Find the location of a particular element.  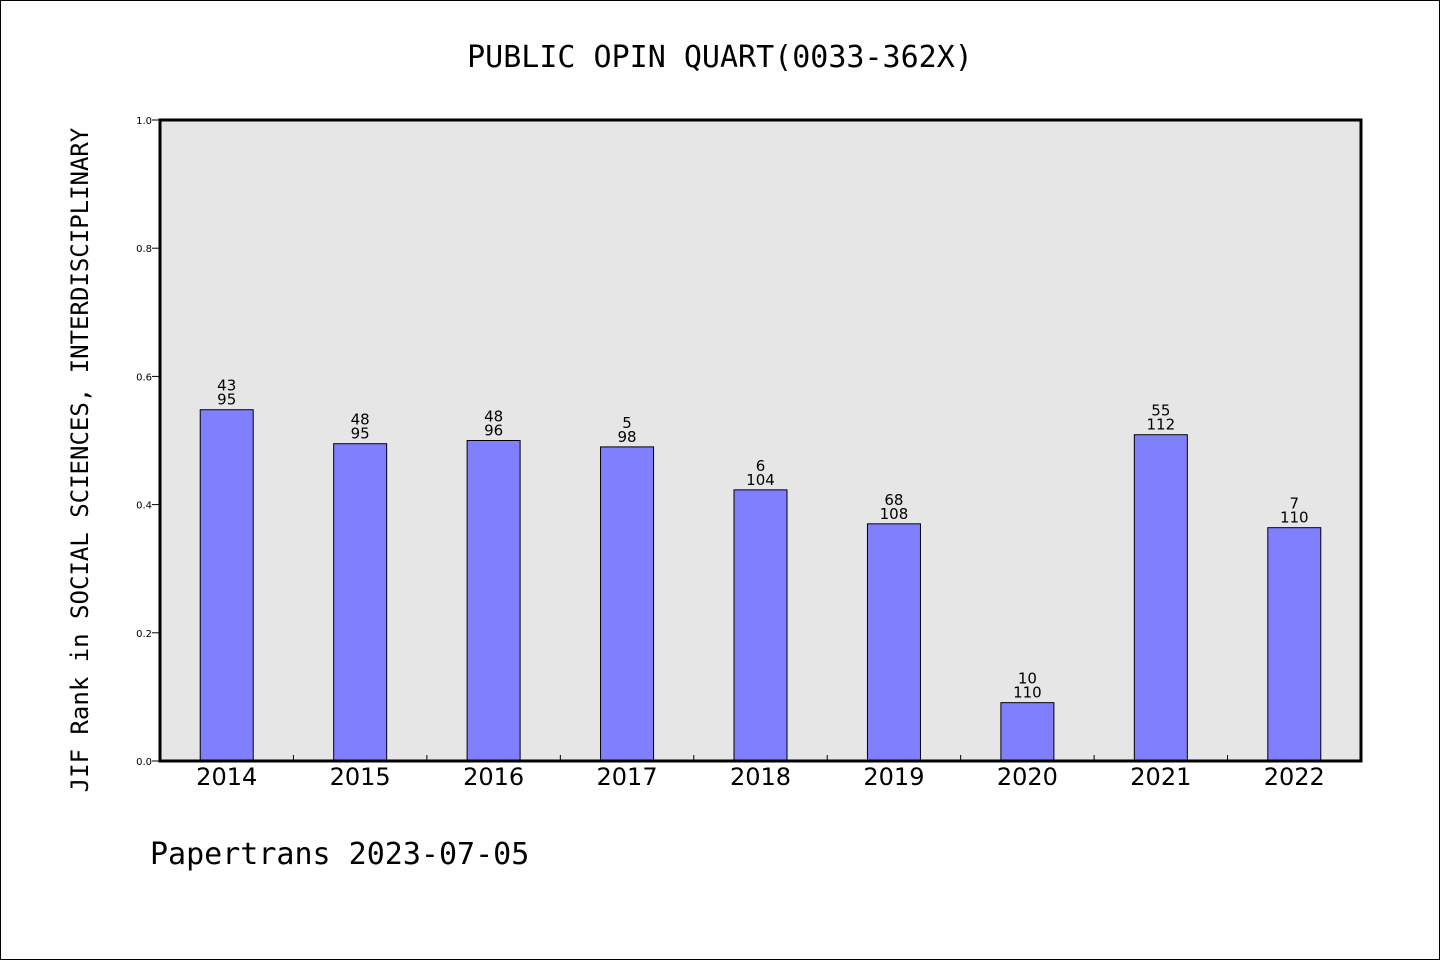

x-axis-ticks: 2014 2015 2016 2017 2018 2019 2020 2021 2022 is located at coordinates (760, 773).